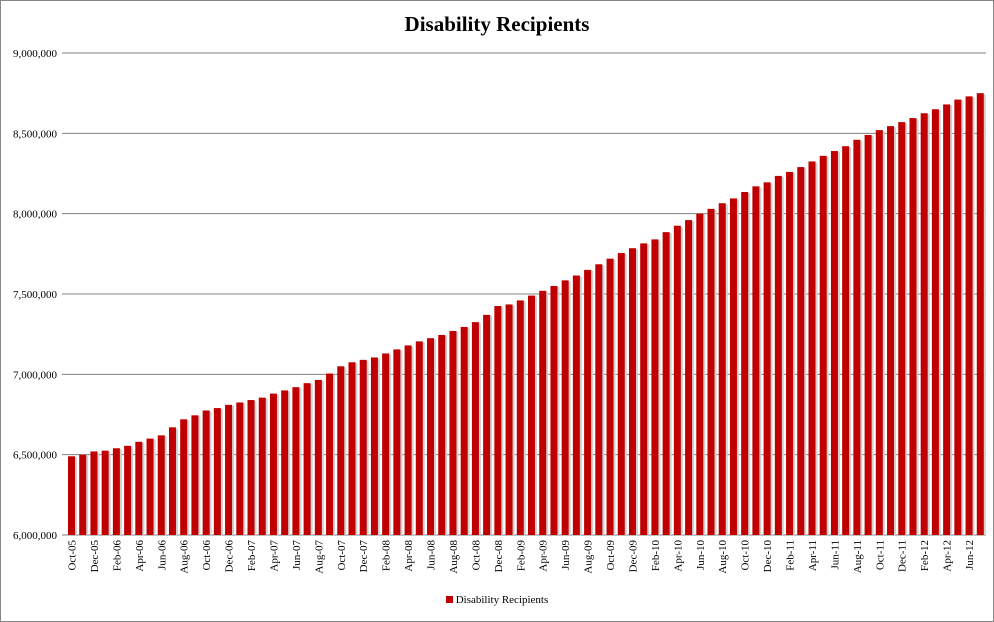 The width and height of the screenshot is (994, 622). Describe the element at coordinates (813, 555) in the screenshot. I see `x-tick-label: Apr-11` at that location.